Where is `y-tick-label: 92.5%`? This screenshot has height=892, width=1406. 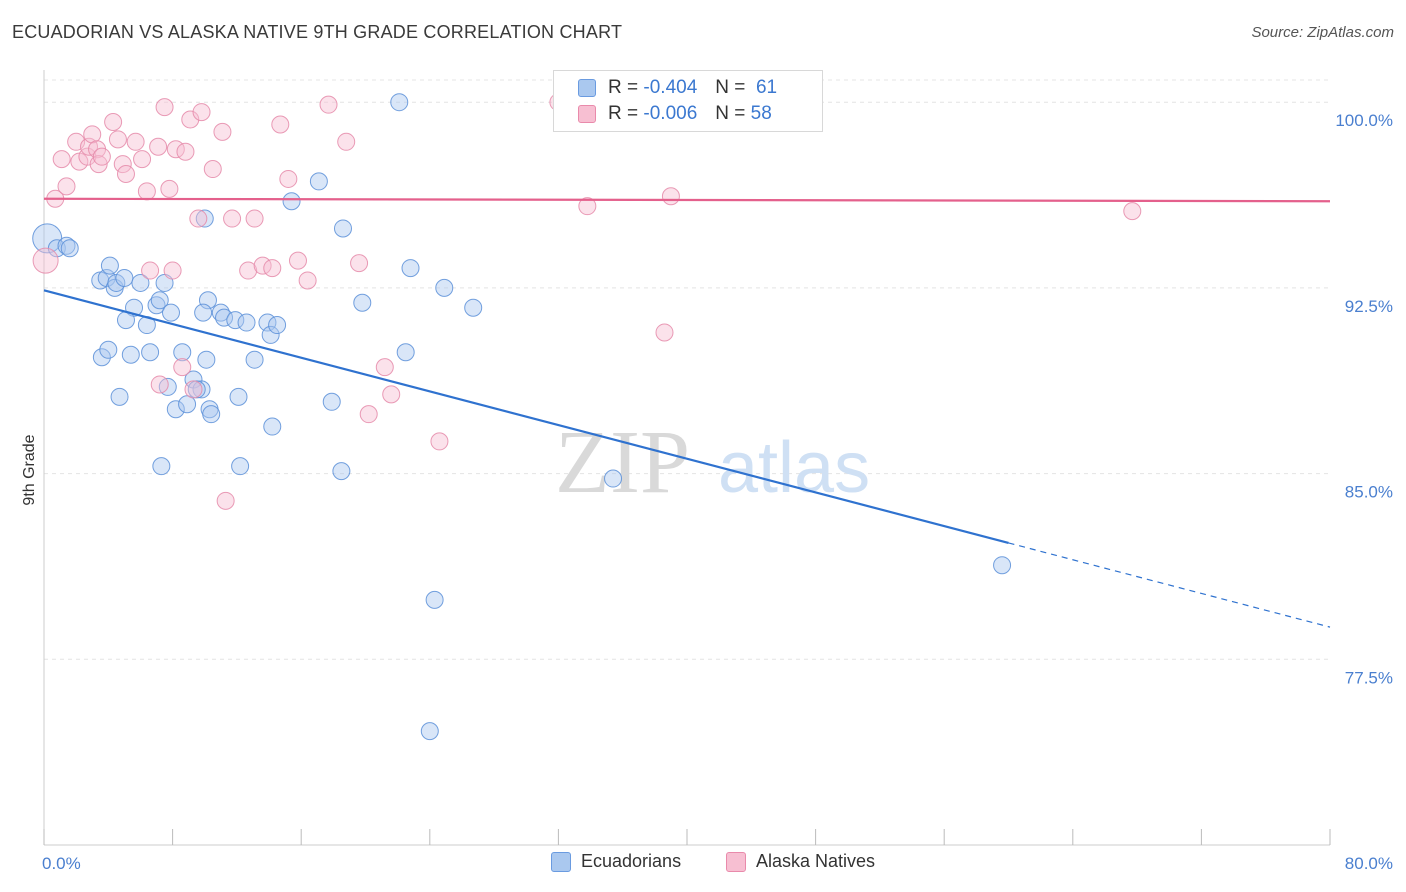 y-tick-label: 92.5% is located at coordinates (1369, 306).